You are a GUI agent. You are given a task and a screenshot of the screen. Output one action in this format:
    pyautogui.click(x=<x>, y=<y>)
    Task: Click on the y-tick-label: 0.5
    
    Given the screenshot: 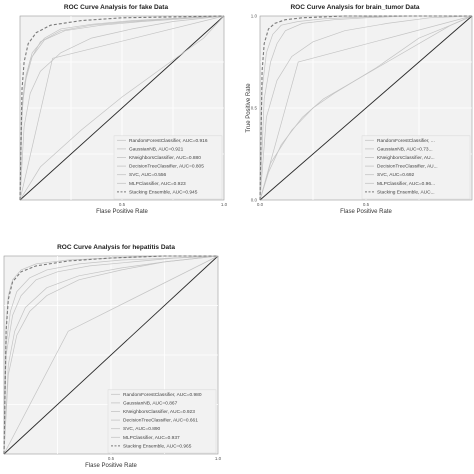 What is the action you would take?
    pyautogui.click(x=254, y=108)
    